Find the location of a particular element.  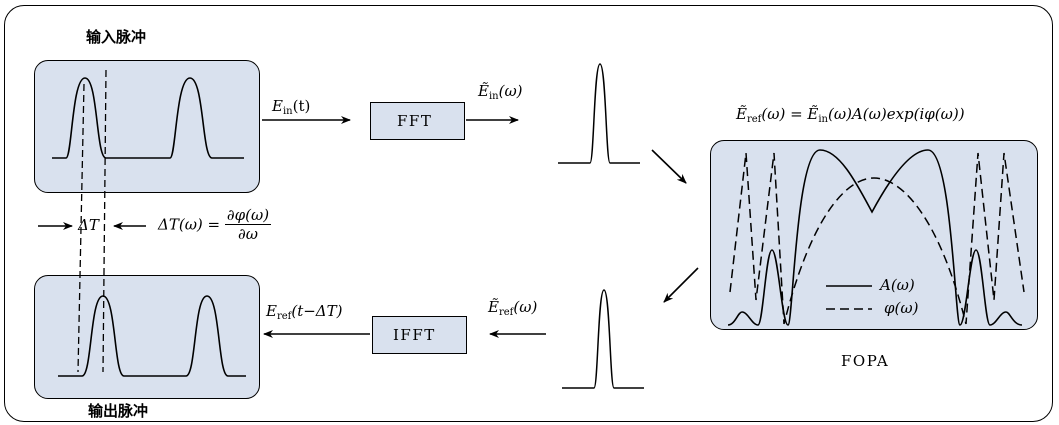

delta-t-label: ΔT is located at coordinates (88, 225).